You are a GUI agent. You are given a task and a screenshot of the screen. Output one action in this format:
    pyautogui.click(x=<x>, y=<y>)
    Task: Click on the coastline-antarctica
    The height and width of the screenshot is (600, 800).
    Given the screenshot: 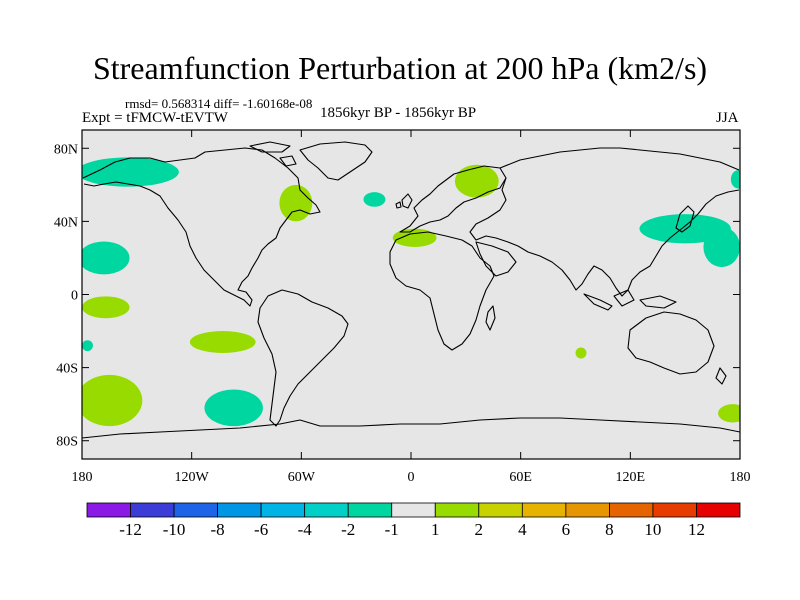 What is the action you would take?
    pyautogui.click(x=411, y=428)
    